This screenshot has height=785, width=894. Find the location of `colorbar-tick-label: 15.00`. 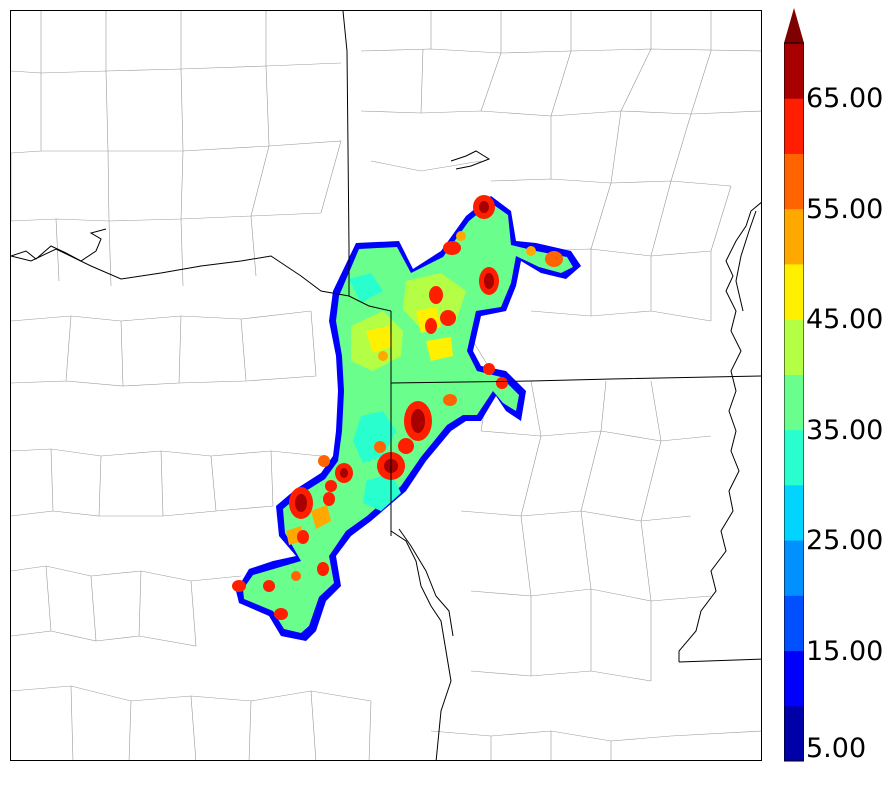

colorbar-tick-label: 15.00 is located at coordinates (845, 651).